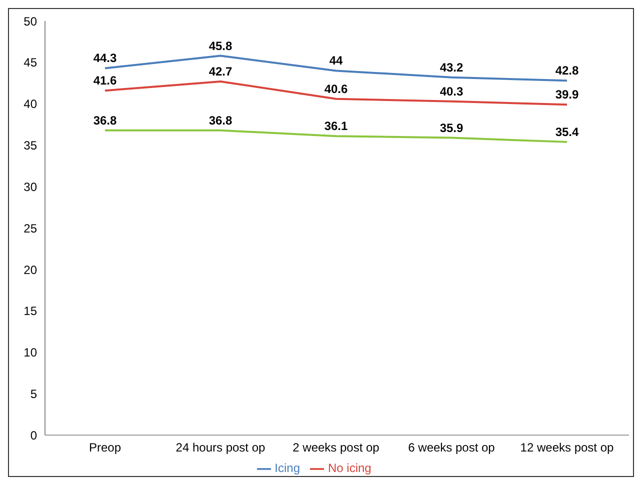  What do you see at coordinates (105, 58) in the screenshot?
I see `data-label: 44.3` at bounding box center [105, 58].